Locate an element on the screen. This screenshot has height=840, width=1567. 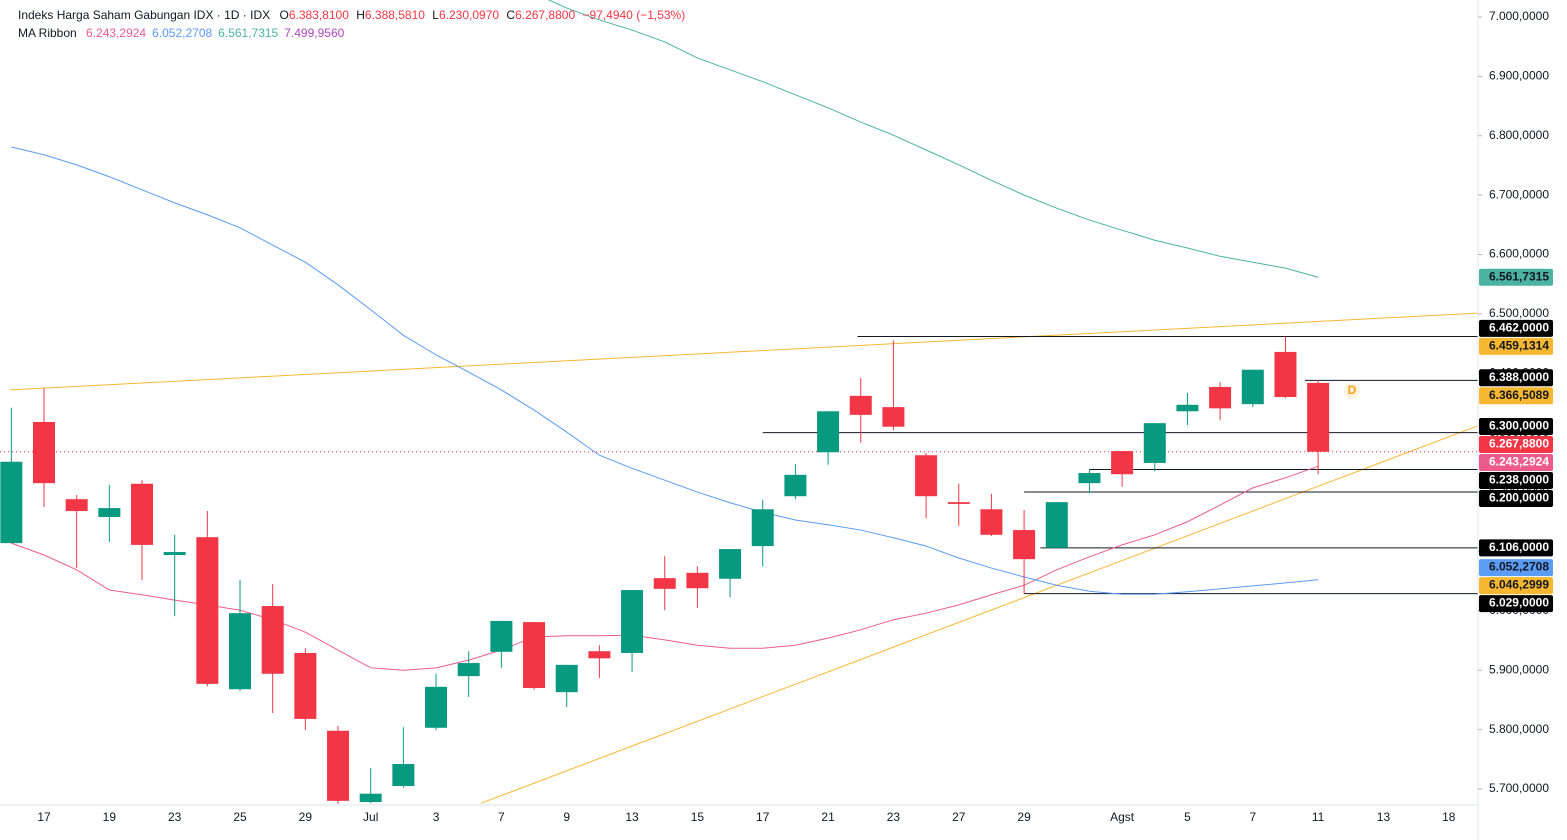
price-label: 6.243,2924 is located at coordinates (1519, 462).